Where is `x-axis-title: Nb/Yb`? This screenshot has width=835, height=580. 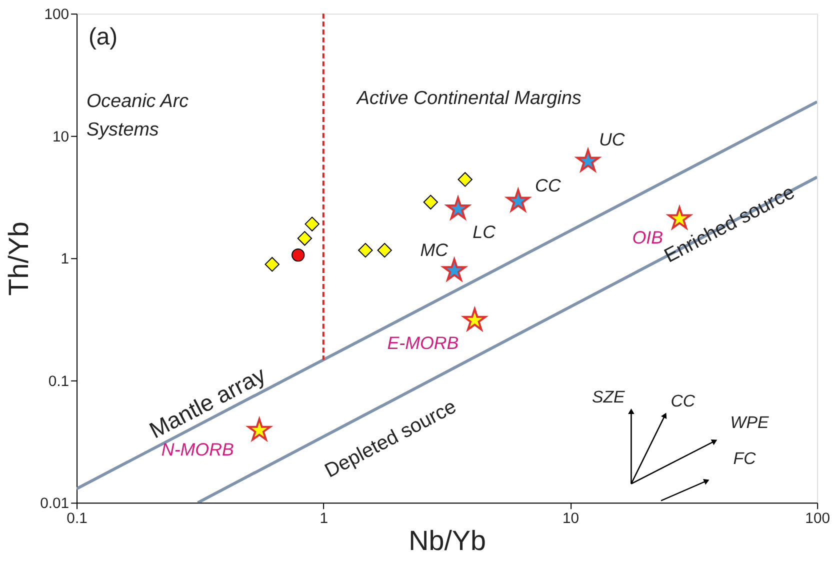
x-axis-title: Nb/Yb is located at coordinates (447, 540).